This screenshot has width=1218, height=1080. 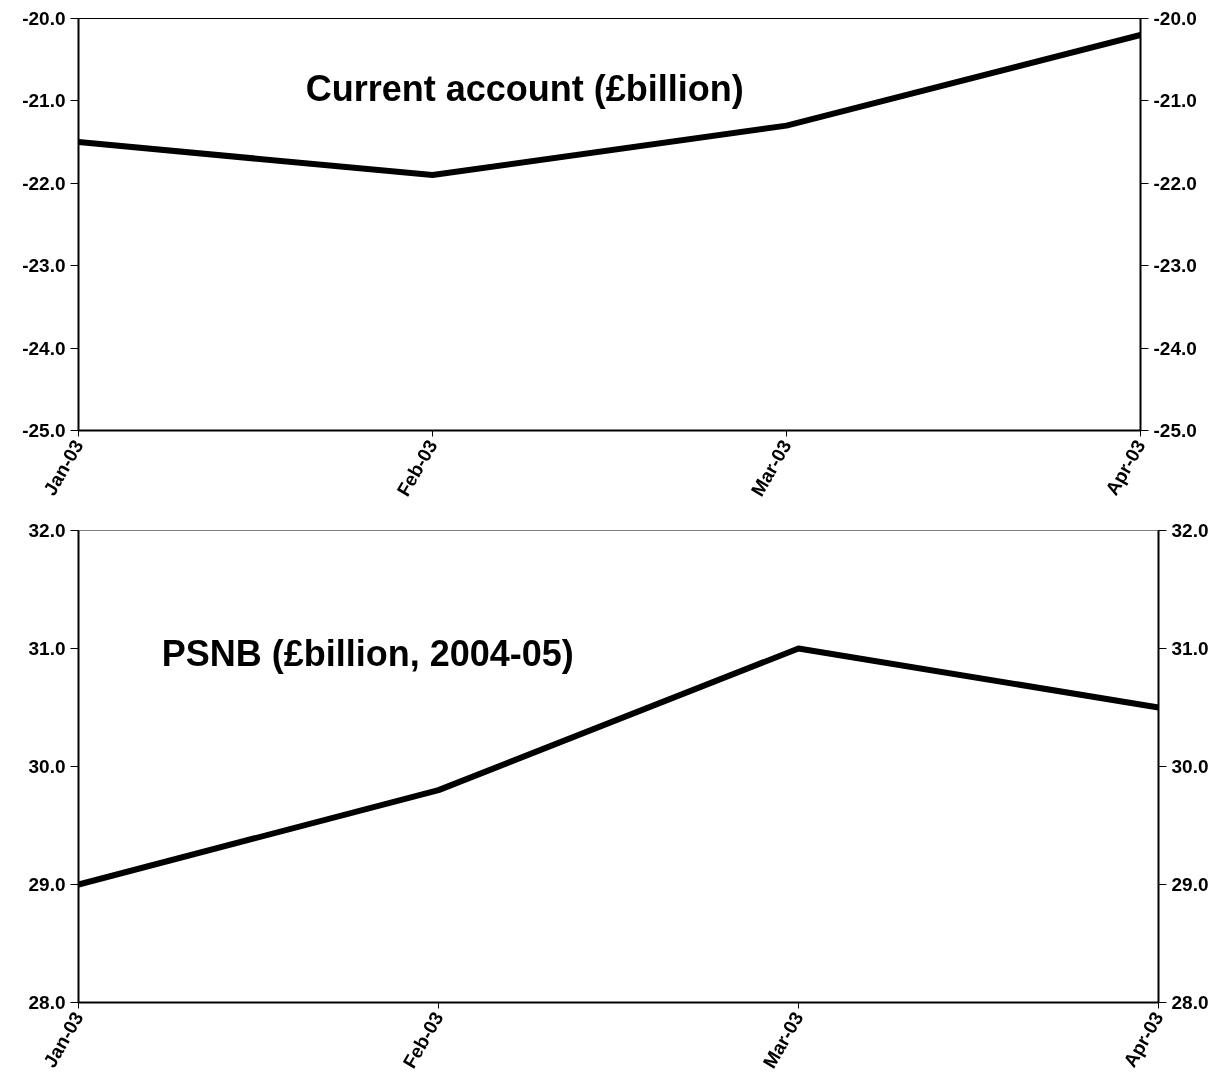 I want to click on y-tick-label: -24.0, so click(x=44, y=348).